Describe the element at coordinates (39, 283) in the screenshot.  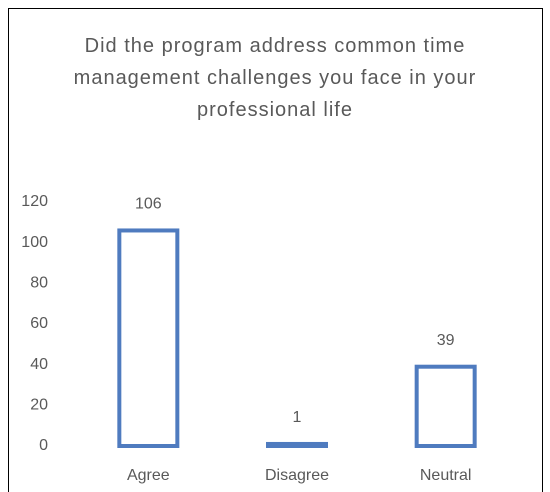
I see `y-tick-label: 80` at that location.